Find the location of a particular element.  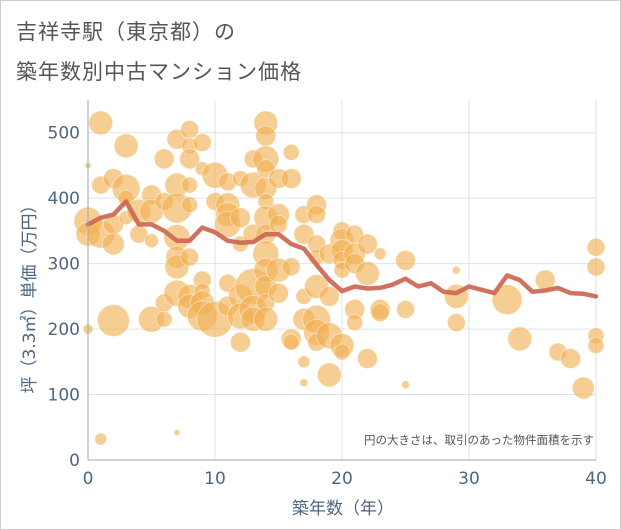

x-tick-label: 0 is located at coordinates (88, 479).